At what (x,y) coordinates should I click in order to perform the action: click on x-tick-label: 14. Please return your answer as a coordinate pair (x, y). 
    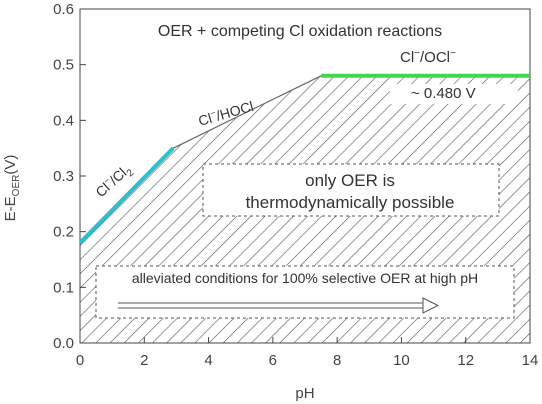
    Looking at the image, I should click on (530, 360).